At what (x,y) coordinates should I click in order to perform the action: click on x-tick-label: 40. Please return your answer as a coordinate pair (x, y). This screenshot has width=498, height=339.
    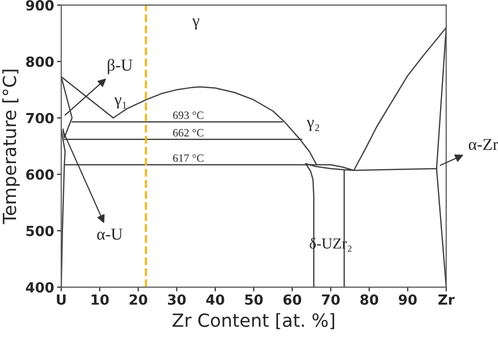
    Looking at the image, I should click on (215, 299).